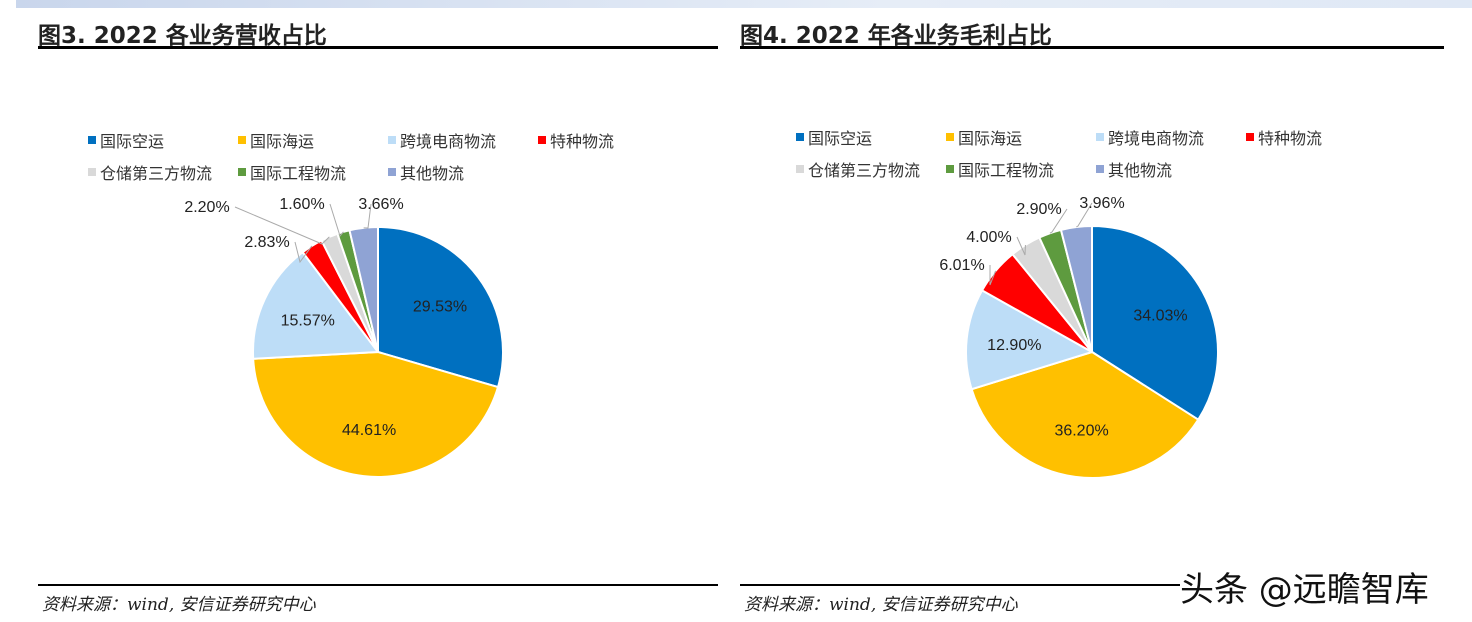  Describe the element at coordinates (380, 204) in the screenshot. I see `data-label: 3.66%` at that location.